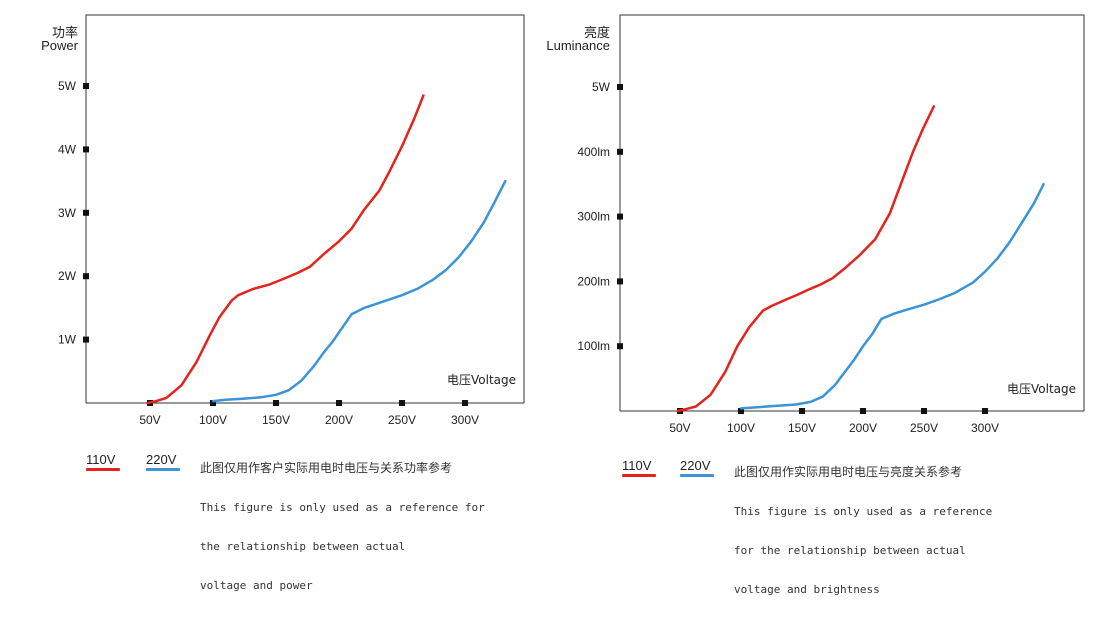 This screenshot has height=622, width=1099. What do you see at coordinates (807, 589) in the screenshot?
I see `luminance-note-en-3: voltage and brightness` at bounding box center [807, 589].